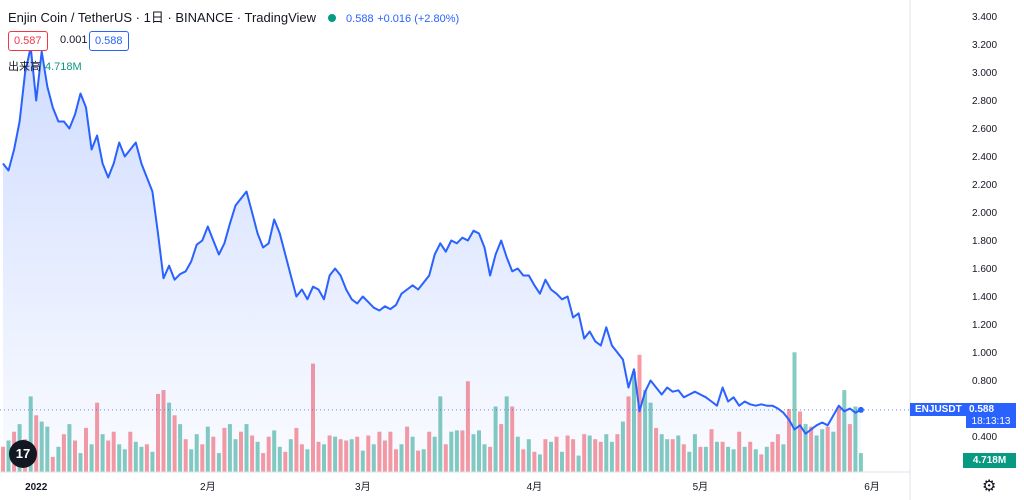 The image size is (1024, 500). I want to click on gear-icon: ⚙, so click(989, 486).